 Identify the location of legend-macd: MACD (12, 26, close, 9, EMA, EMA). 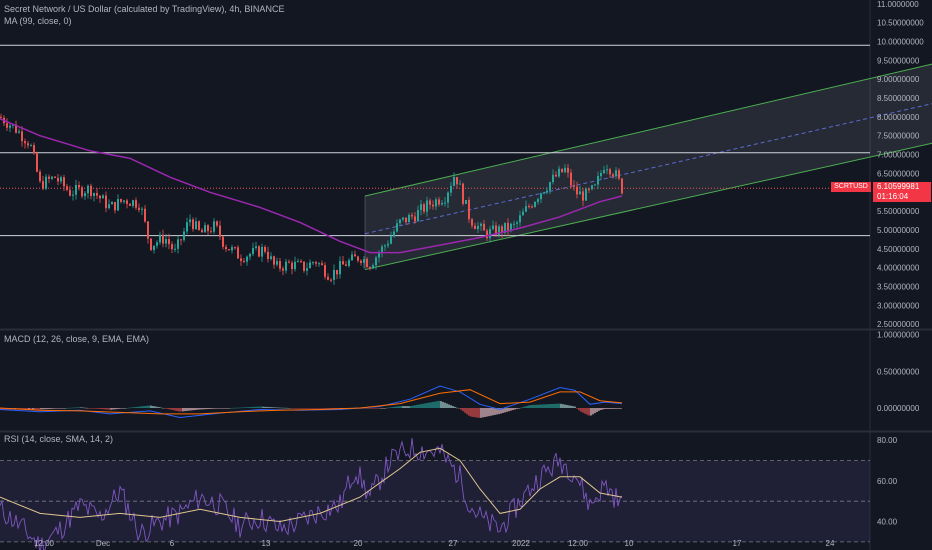
(77, 339).